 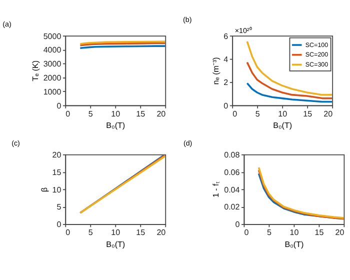 I want to click on y-axis-title: nₑ (m⁻³), so click(x=215, y=70).